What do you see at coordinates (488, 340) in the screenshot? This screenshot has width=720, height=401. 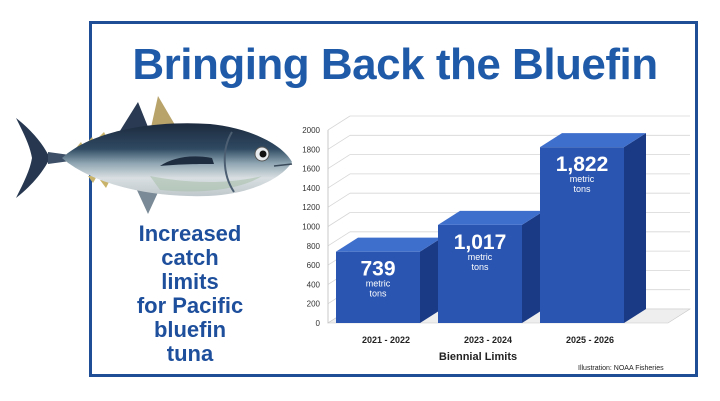 I see `x-tick-label: 2023 - 2024` at bounding box center [488, 340].